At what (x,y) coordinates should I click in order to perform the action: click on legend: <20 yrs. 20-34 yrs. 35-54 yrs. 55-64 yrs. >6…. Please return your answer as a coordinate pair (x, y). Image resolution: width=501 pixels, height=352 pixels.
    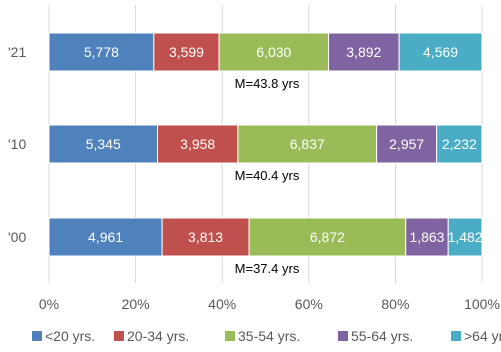
    Looking at the image, I should click on (266, 336).